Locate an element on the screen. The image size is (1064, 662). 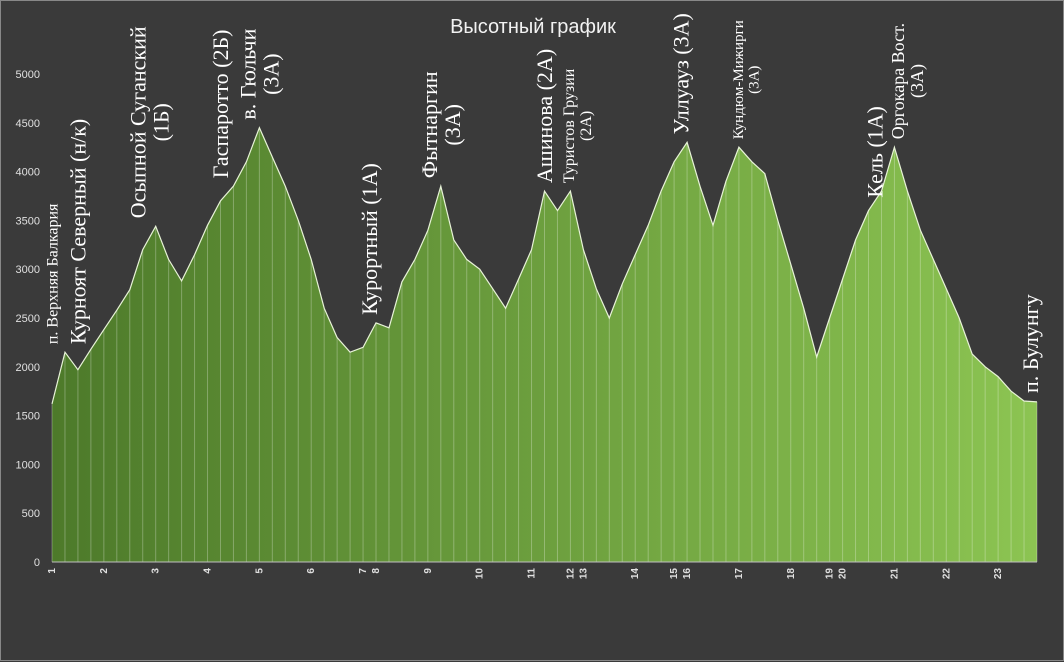
x-tick-label: 23 is located at coordinates (998, 574).